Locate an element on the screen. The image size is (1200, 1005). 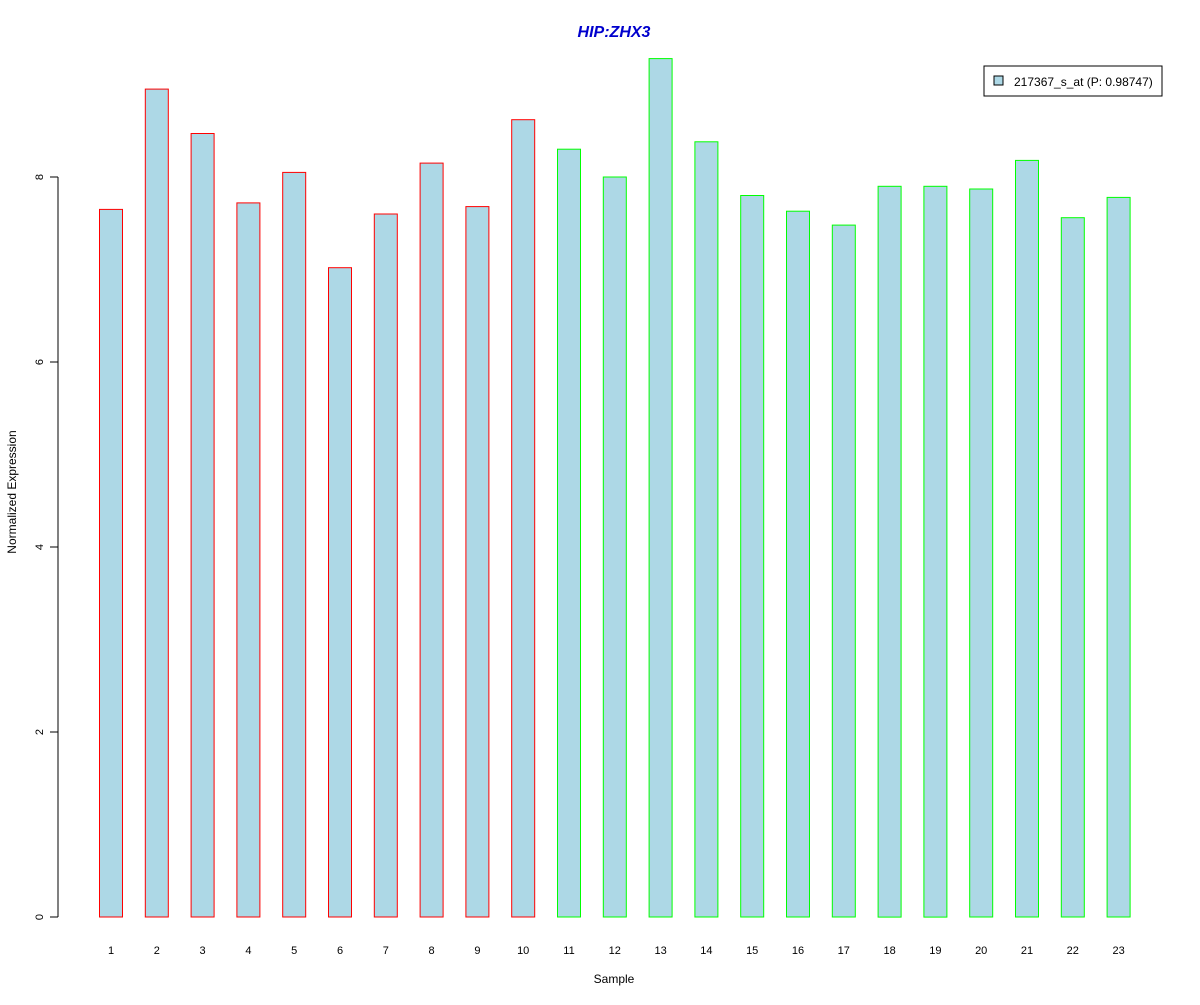
x-tick-label: 15 is located at coordinates (752, 951).